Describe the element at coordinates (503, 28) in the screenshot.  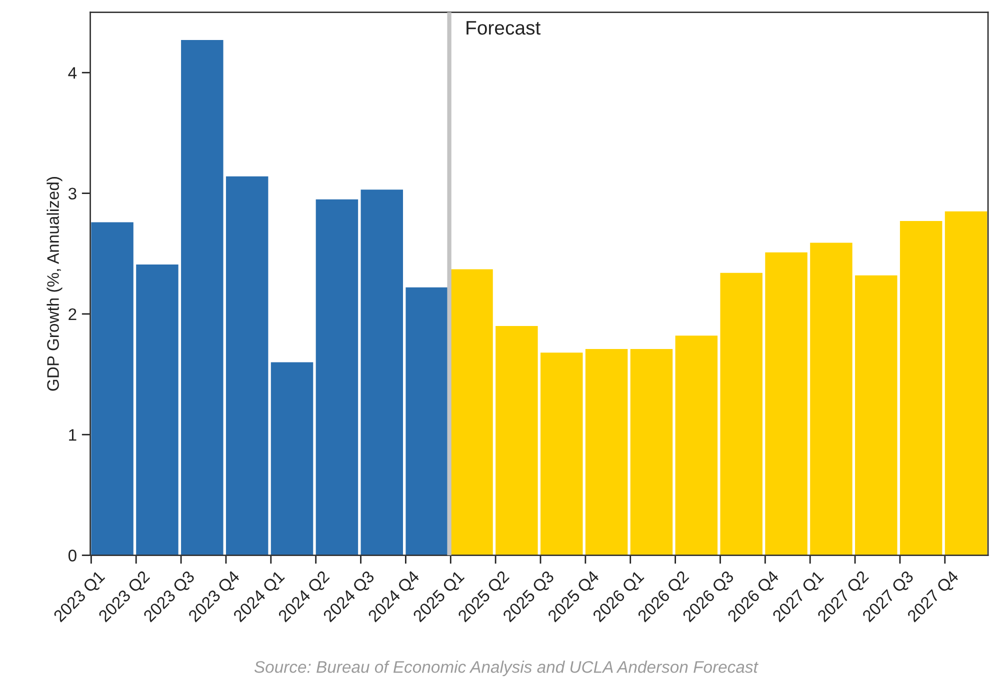
I see `ref-line-label: Forecast` at that location.